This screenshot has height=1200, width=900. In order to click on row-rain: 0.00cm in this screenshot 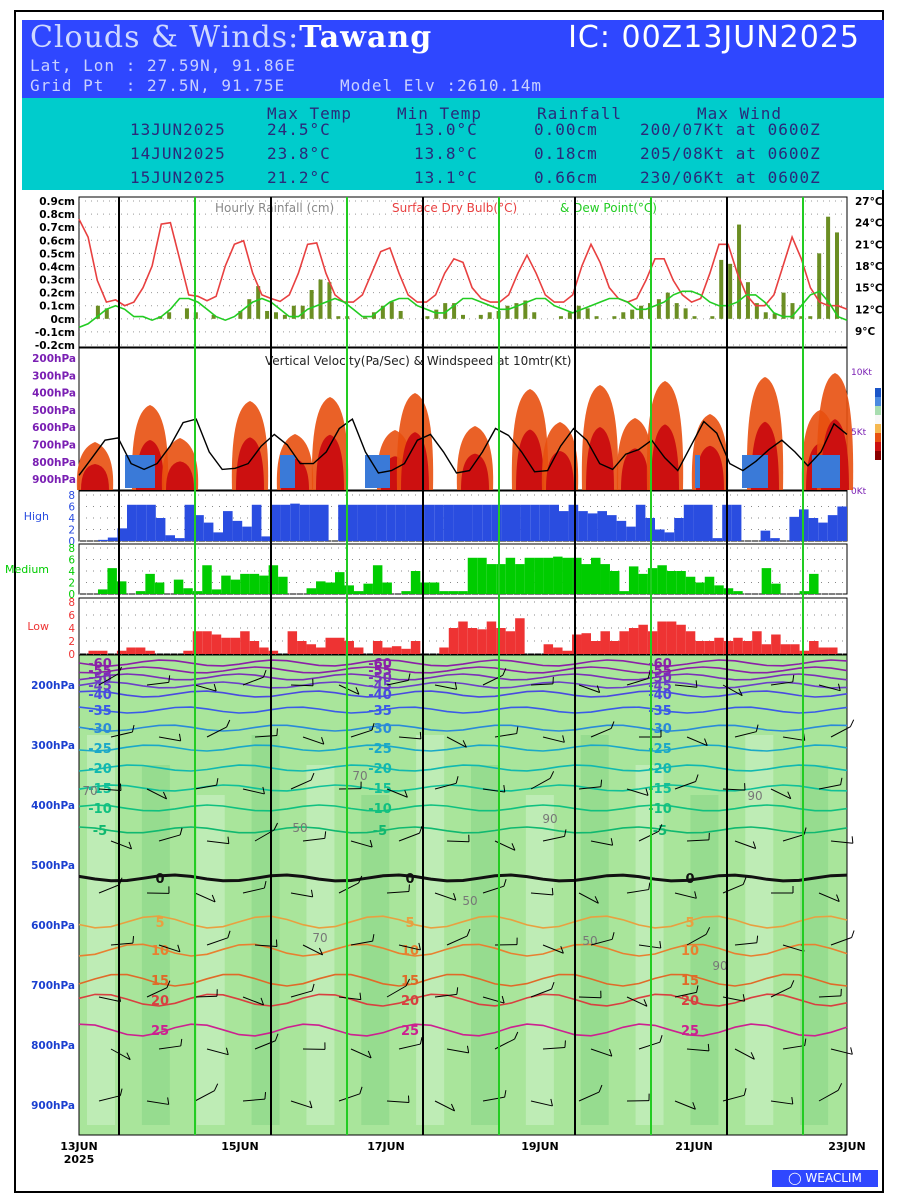, I will do `click(566, 129)`.